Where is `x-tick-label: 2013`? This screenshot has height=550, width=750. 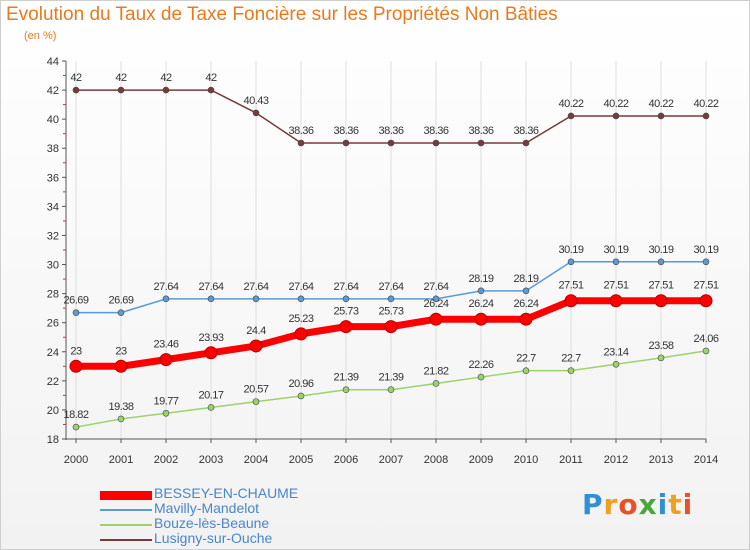 x-tick-label: 2013 is located at coordinates (661, 460).